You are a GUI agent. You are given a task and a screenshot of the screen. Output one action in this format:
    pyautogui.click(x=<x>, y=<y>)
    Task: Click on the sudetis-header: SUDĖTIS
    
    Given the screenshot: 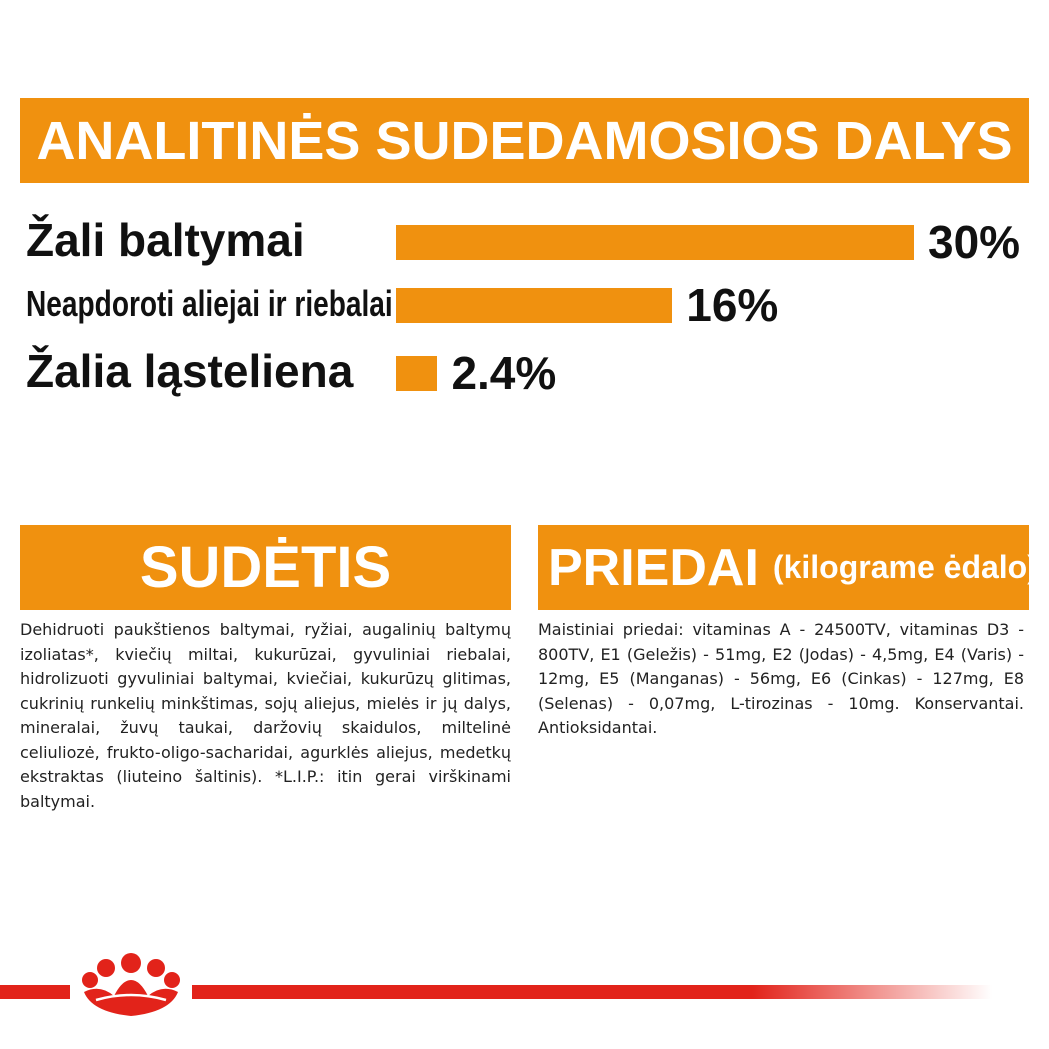 What is the action you would take?
    pyautogui.click(x=265, y=567)
    